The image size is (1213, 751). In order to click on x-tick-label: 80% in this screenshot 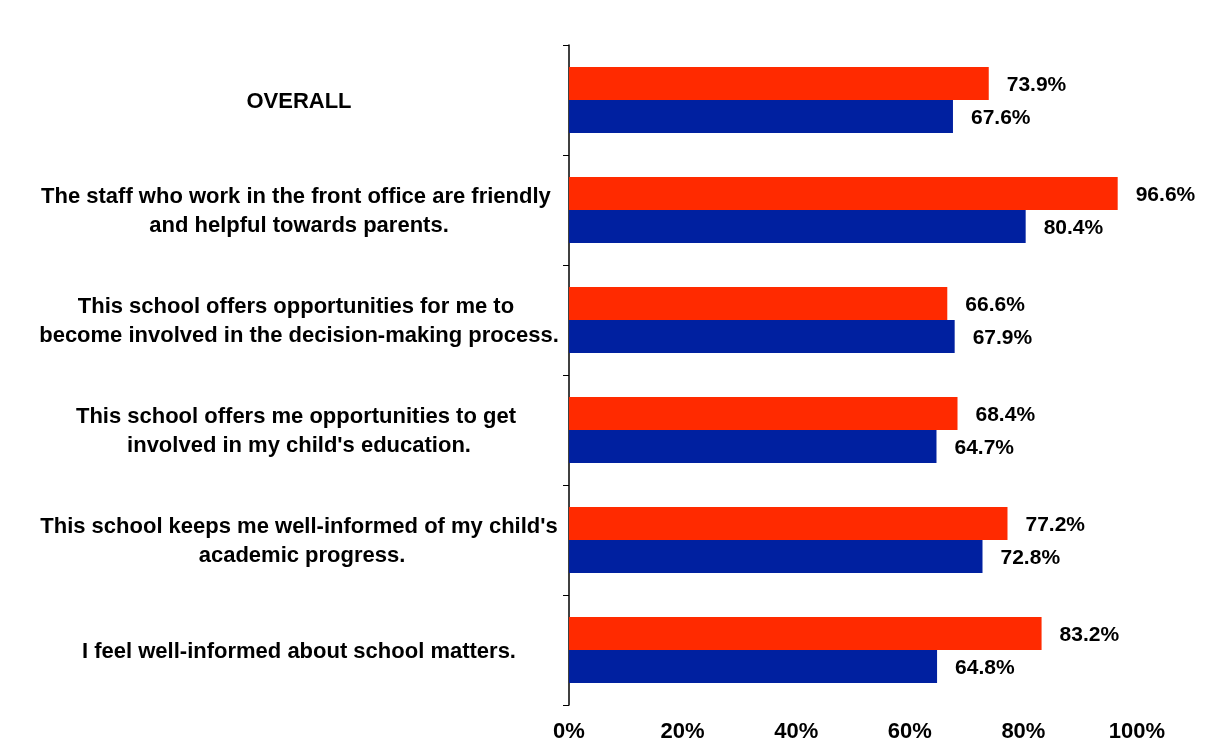, I will do `click(1023, 730)`.